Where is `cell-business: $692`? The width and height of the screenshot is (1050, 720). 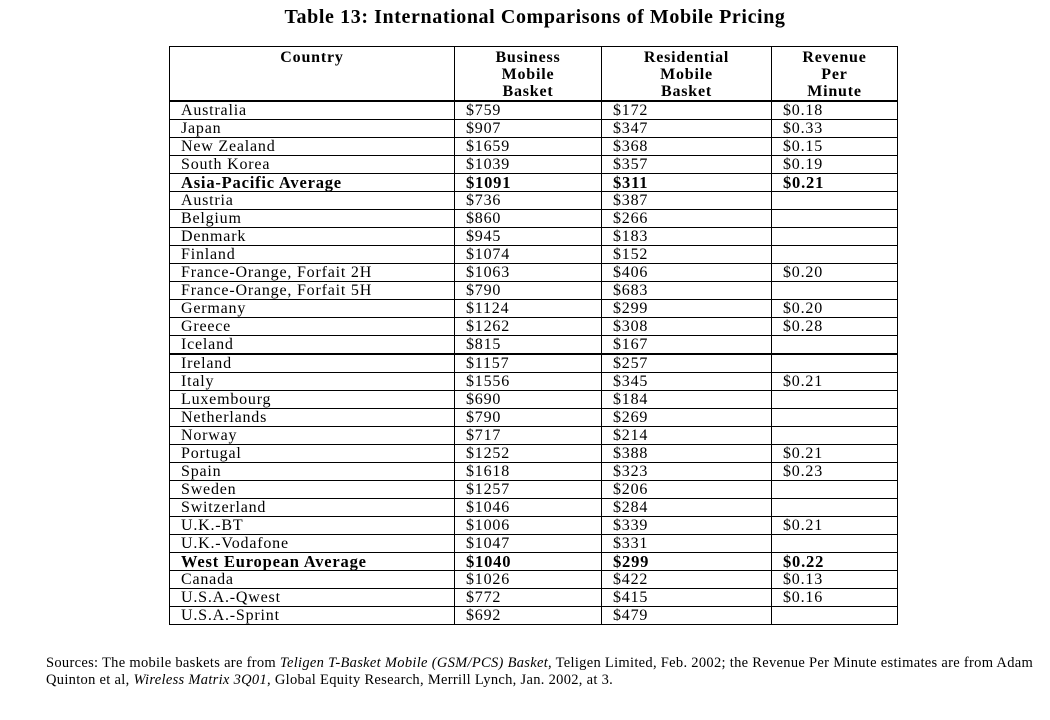 cell-business: $692 is located at coordinates (528, 615).